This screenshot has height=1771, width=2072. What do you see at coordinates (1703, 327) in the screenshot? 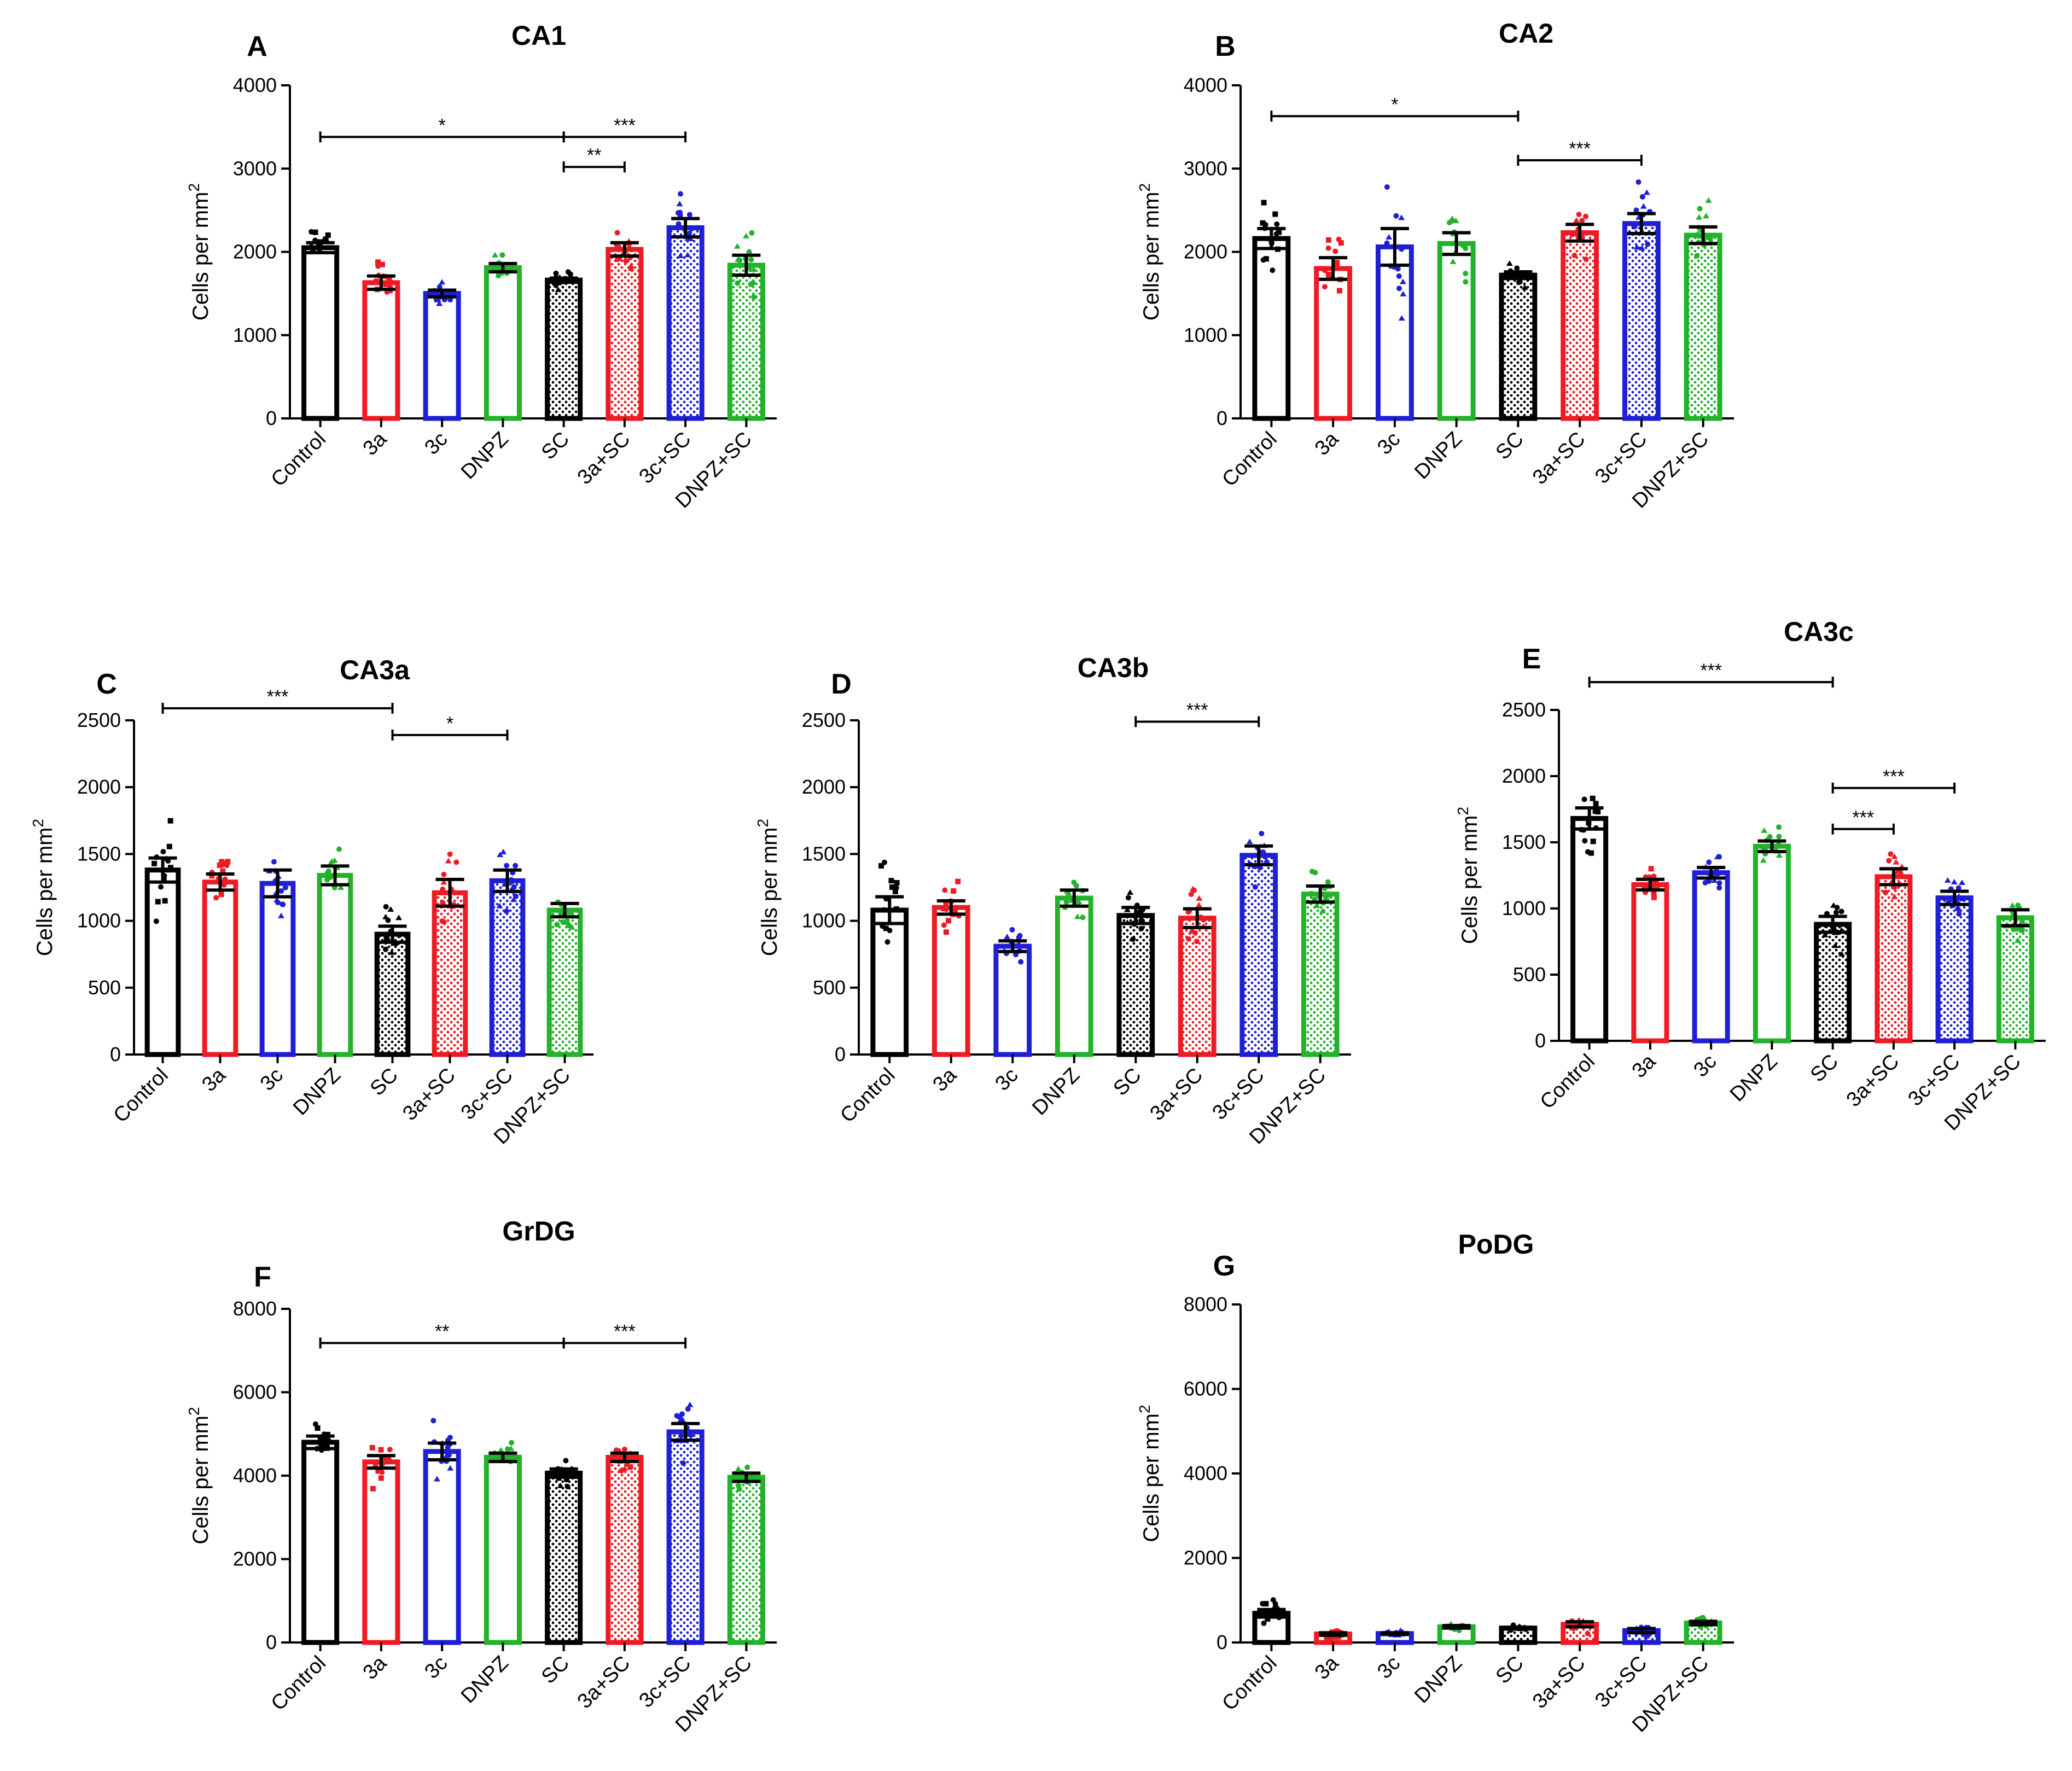
I see `bar-dnpz-plus-sc` at bounding box center [1703, 327].